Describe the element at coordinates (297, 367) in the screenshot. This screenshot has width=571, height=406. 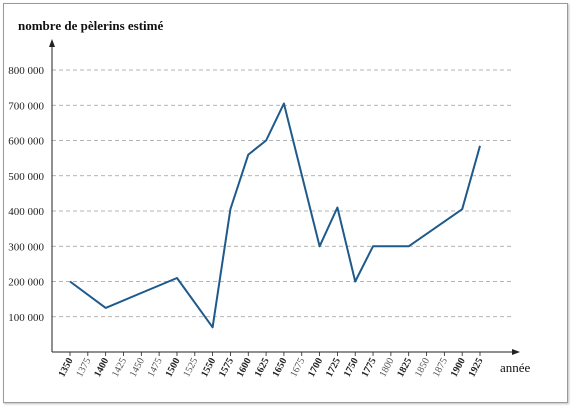
I see `x-tick-label: 1675` at that location.